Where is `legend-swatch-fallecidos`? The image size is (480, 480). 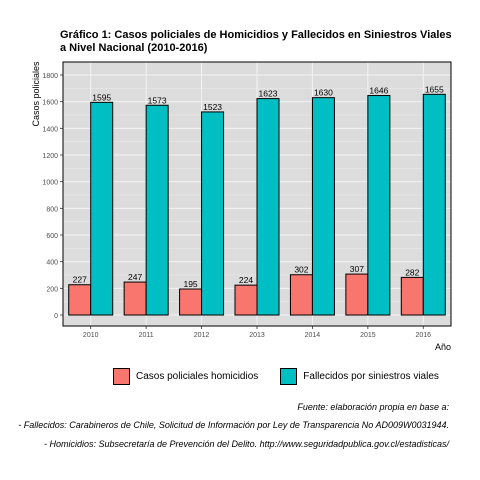 legend-swatch-fallecidos is located at coordinates (289, 376).